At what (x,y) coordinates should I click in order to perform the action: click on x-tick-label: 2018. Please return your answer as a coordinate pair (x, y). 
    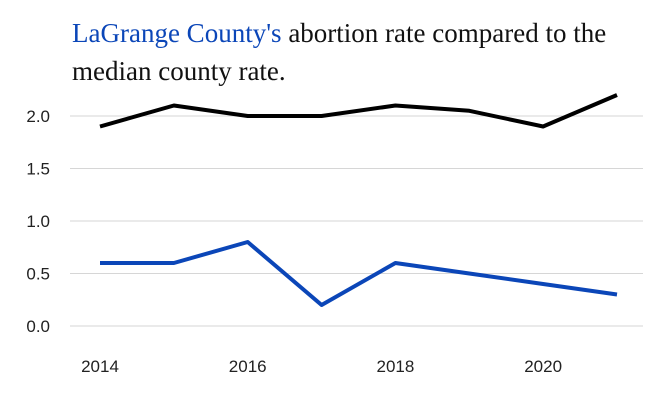
    Looking at the image, I should click on (396, 366).